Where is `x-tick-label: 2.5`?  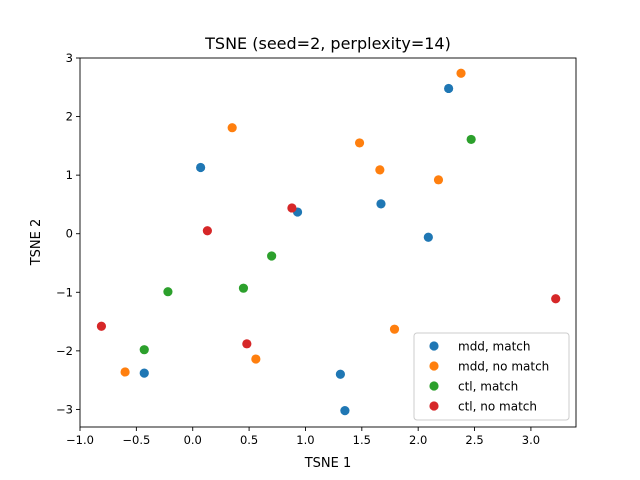 x-tick-label: 2.5 is located at coordinates (474, 440).